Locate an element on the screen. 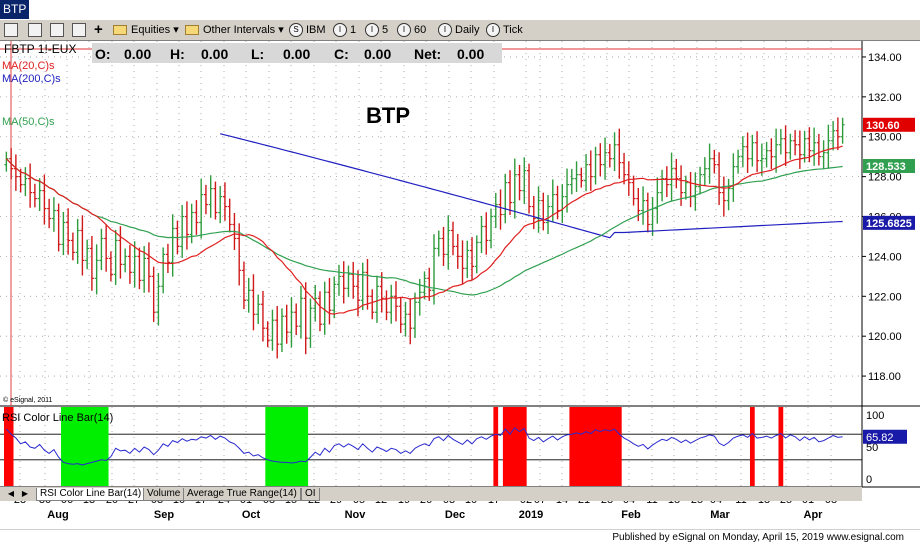 The height and width of the screenshot is (545, 920). rsi-tick-label: 50 is located at coordinates (872, 448).